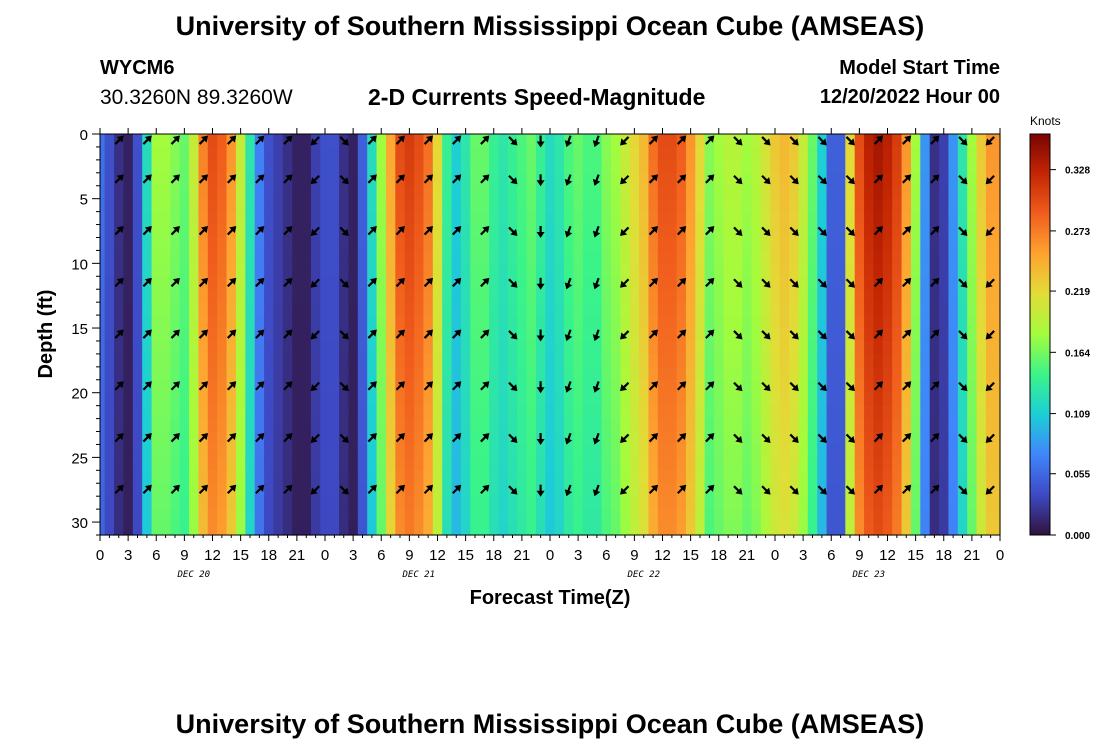 This screenshot has height=750, width=1100. What do you see at coordinates (868, 575) in the screenshot?
I see `day-label: DEC 23` at bounding box center [868, 575].